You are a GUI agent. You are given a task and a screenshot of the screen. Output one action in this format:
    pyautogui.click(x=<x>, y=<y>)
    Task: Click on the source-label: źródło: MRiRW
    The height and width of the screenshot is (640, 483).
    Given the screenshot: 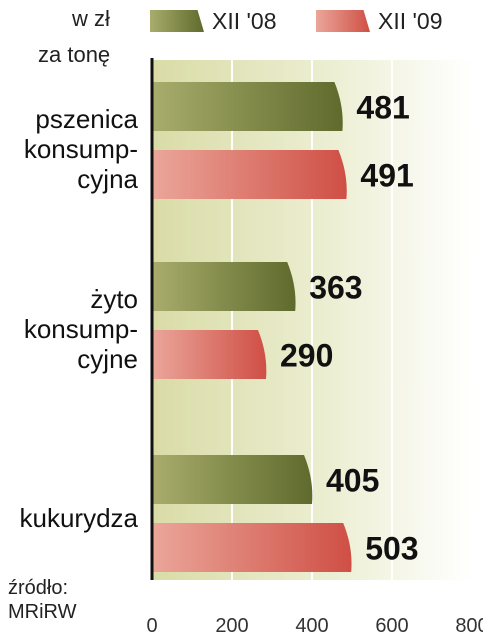 What is the action you would take?
    pyautogui.click(x=42, y=600)
    